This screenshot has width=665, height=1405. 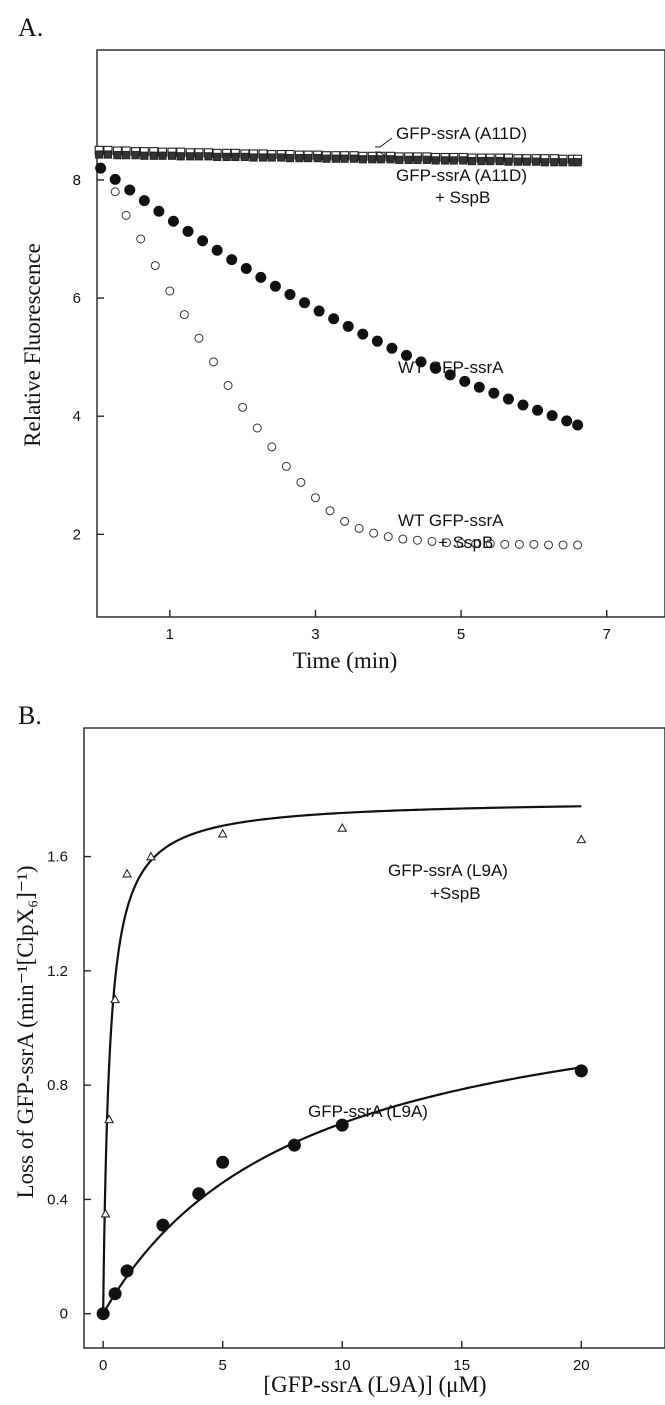 I want to click on b-x-tick-label: 15, so click(x=461, y=1365).